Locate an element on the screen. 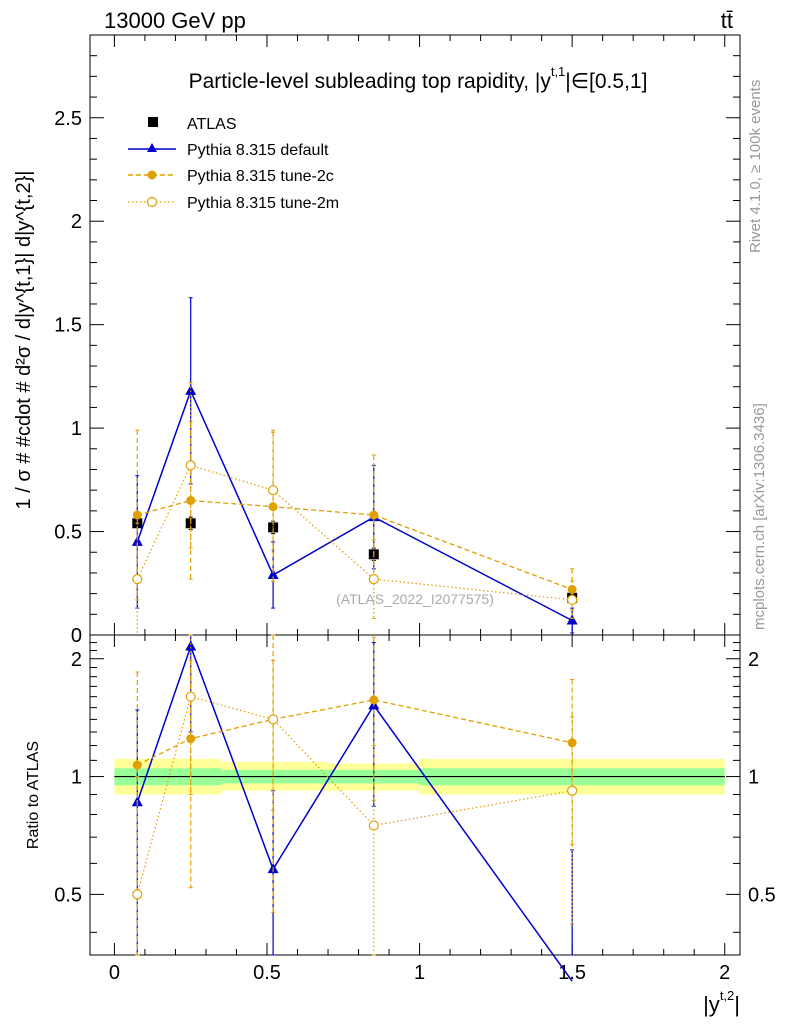  main-y-tick-label: 1.5 is located at coordinates (68, 326).